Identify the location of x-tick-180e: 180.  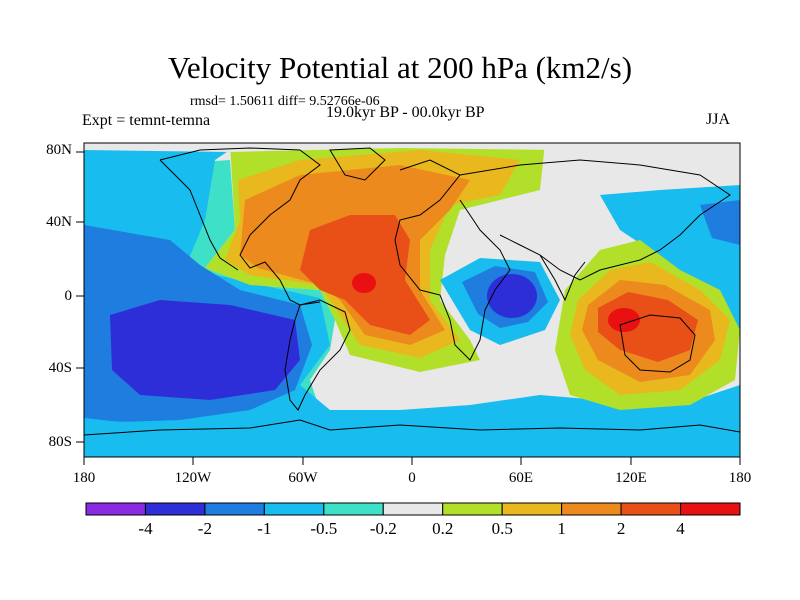
(740, 478).